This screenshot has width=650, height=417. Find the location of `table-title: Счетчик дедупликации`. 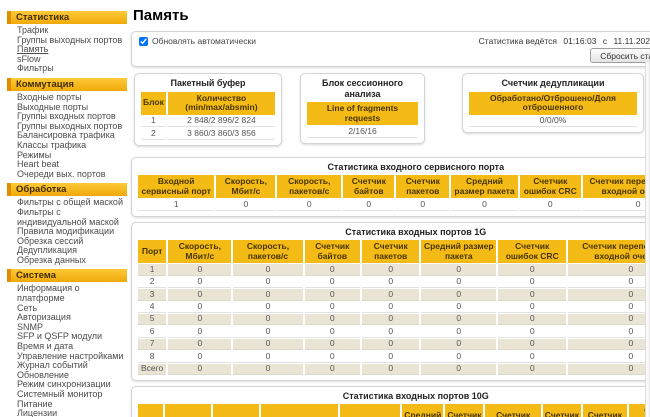

table-title: Счетчик дедупликации is located at coordinates (553, 83).